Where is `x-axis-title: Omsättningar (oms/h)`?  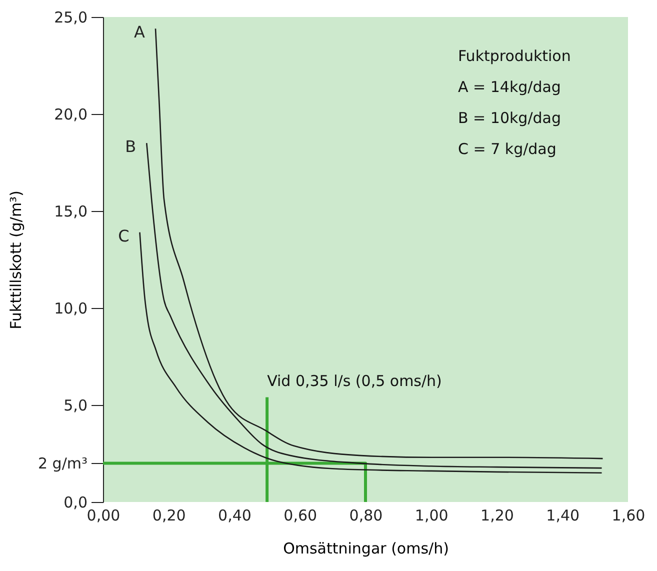
x-axis-title: Omsättningar (oms/h) is located at coordinates (366, 549).